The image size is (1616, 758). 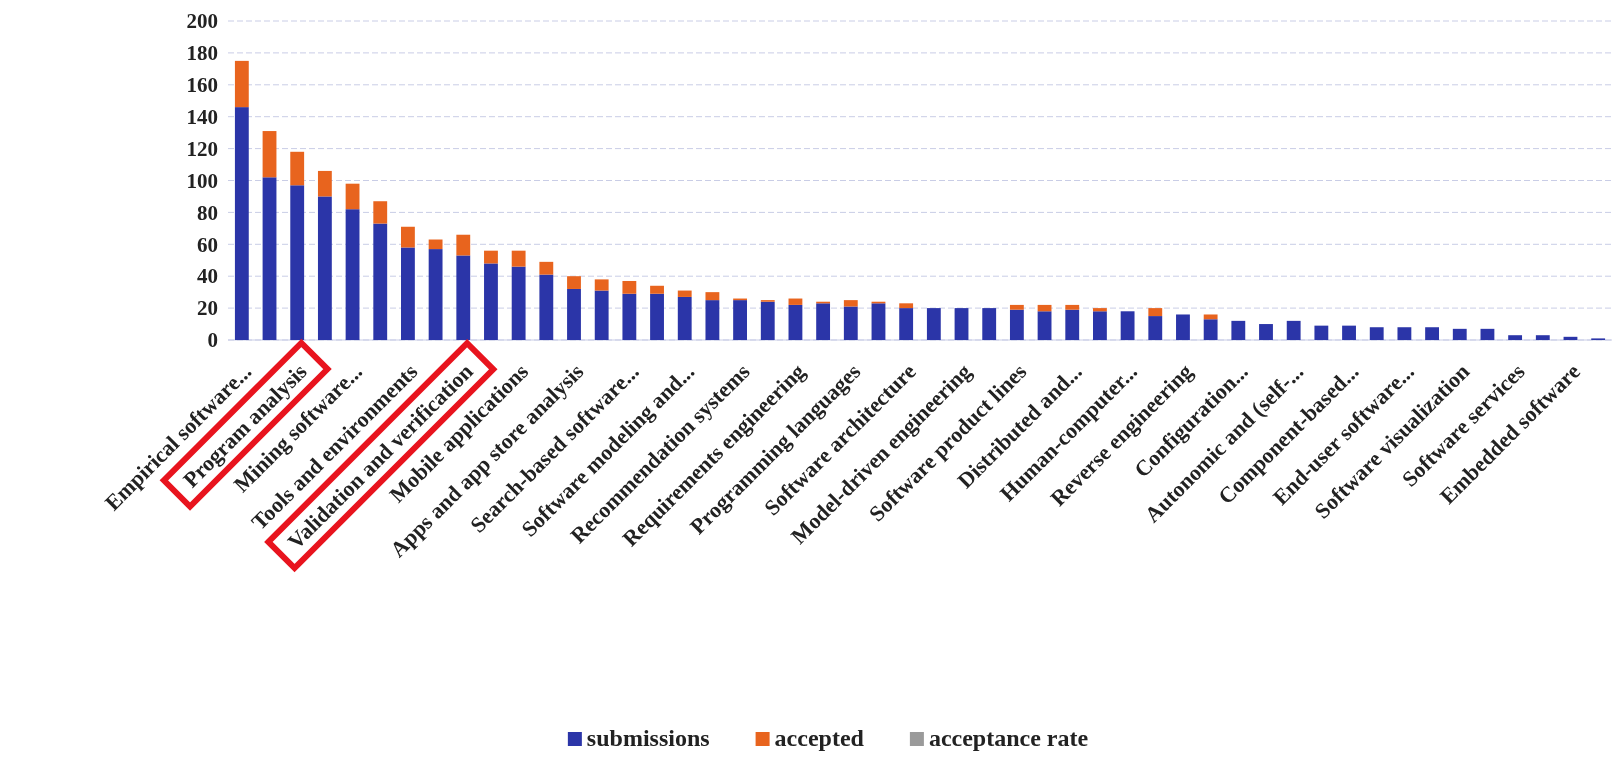 What do you see at coordinates (1008, 738) in the screenshot?
I see `legend-label: acceptance rate` at bounding box center [1008, 738].